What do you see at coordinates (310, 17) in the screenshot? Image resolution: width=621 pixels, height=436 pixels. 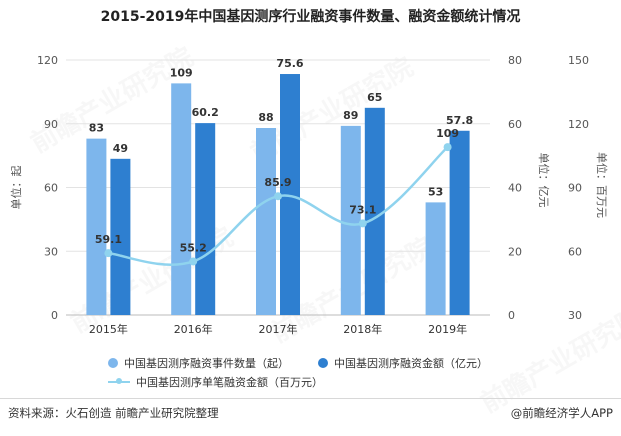 I see `chart-title: 2015-2019年中国基因测序行业融资事件数量、融资金额统计情况` at bounding box center [310, 17].